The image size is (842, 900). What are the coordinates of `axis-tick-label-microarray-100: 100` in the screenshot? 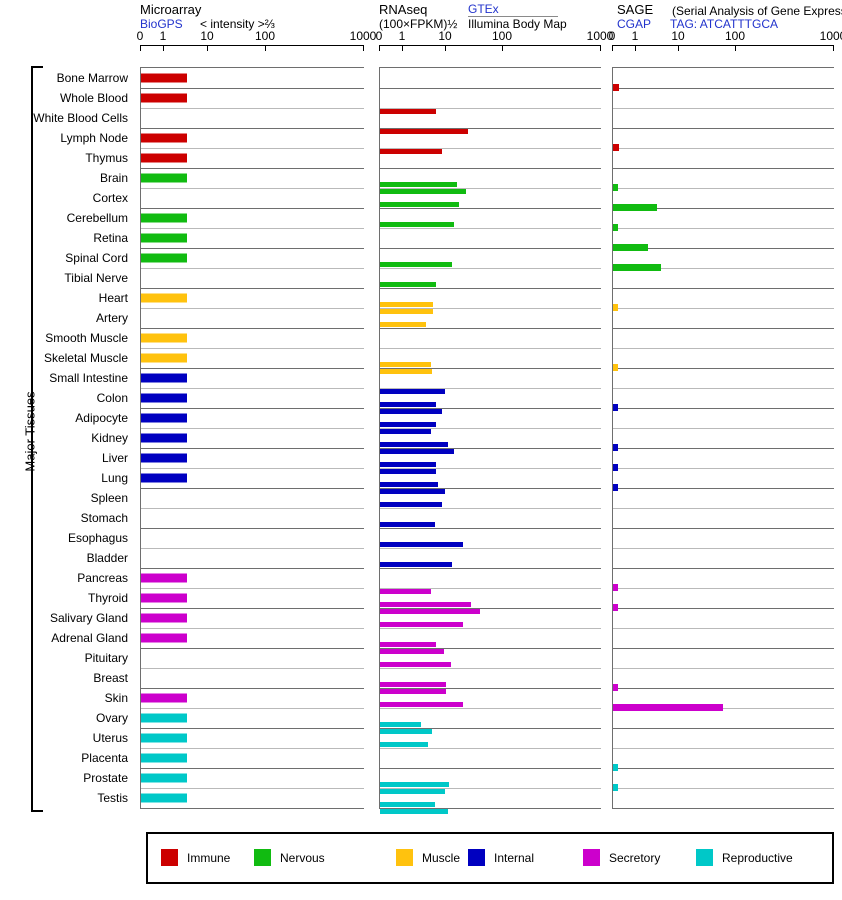 It's located at (265, 36).